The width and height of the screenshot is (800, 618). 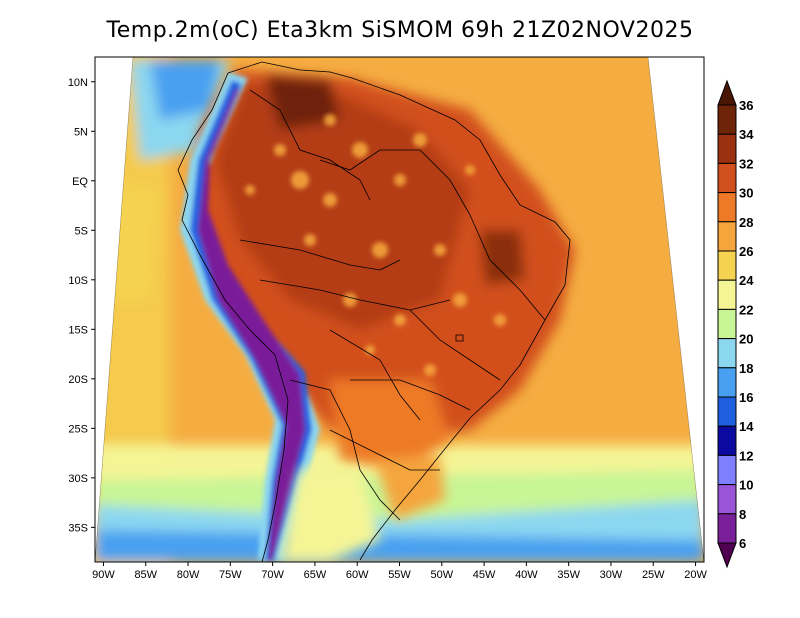 What do you see at coordinates (746, 163) in the screenshot?
I see `colorbar-label: 32` at bounding box center [746, 163].